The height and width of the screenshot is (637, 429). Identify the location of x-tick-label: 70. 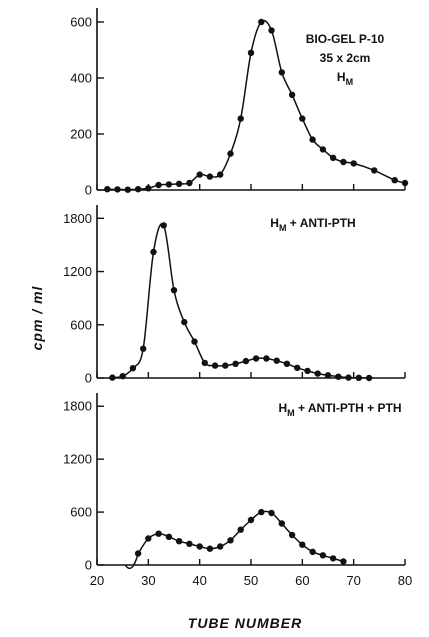
(353, 580).